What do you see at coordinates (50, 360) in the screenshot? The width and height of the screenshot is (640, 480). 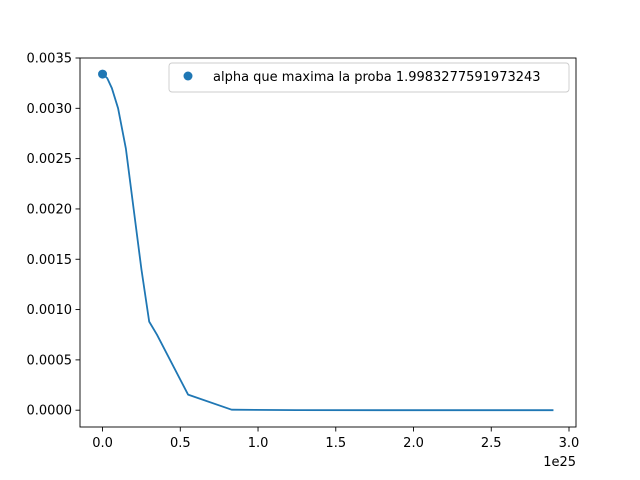 I see `y-tick-label: 0.0005` at bounding box center [50, 360].